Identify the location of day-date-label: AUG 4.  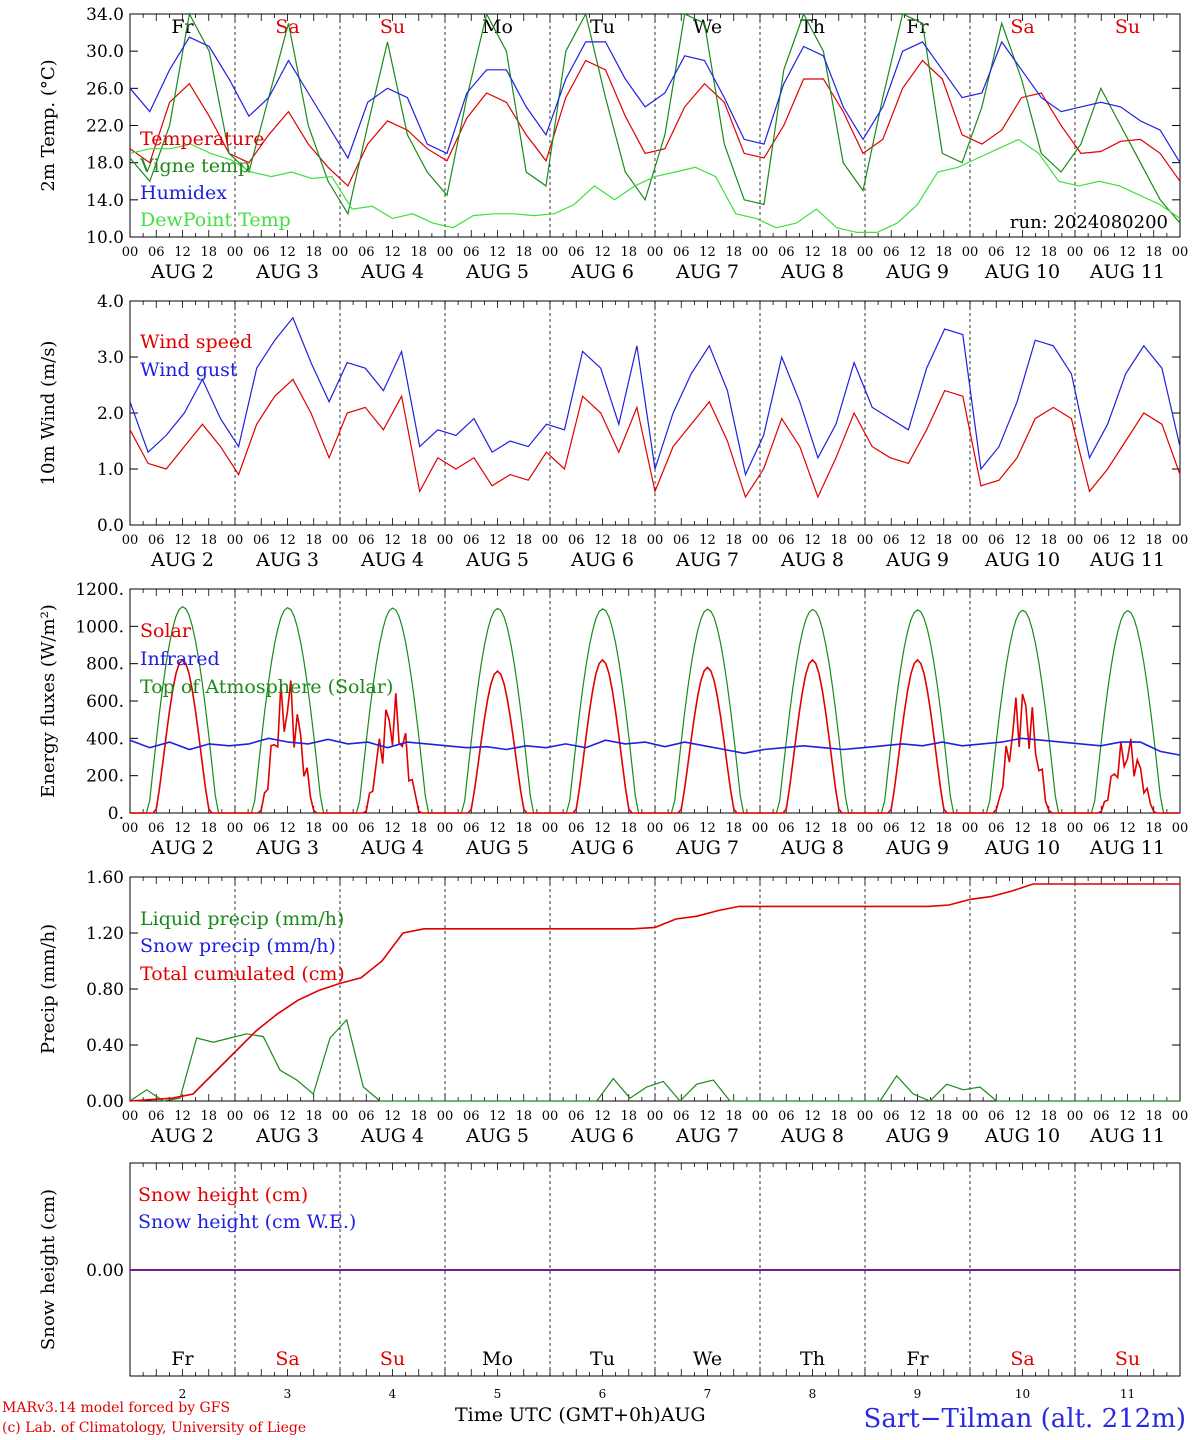
(392, 1136).